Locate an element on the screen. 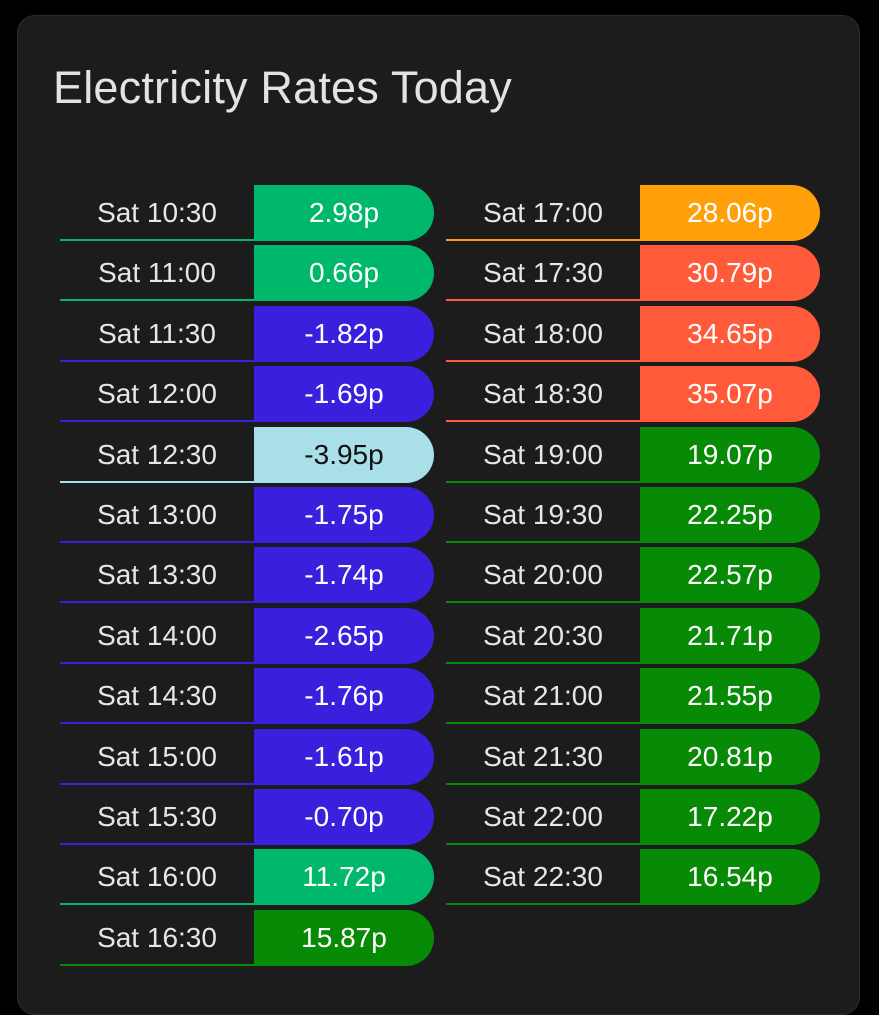  rate-time: Sat 20:30 is located at coordinates (543, 635).